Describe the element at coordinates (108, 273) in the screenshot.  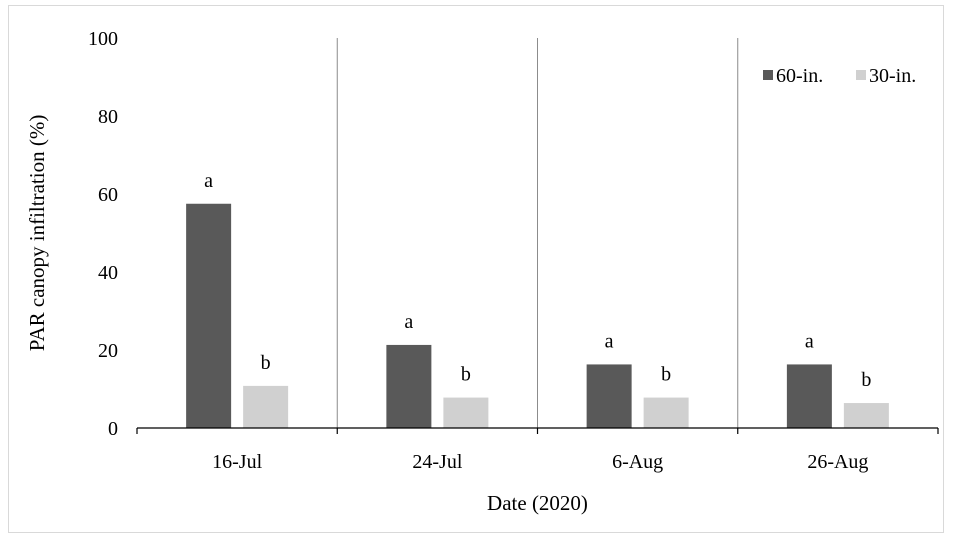
I see `y-tick-label: 40` at that location.